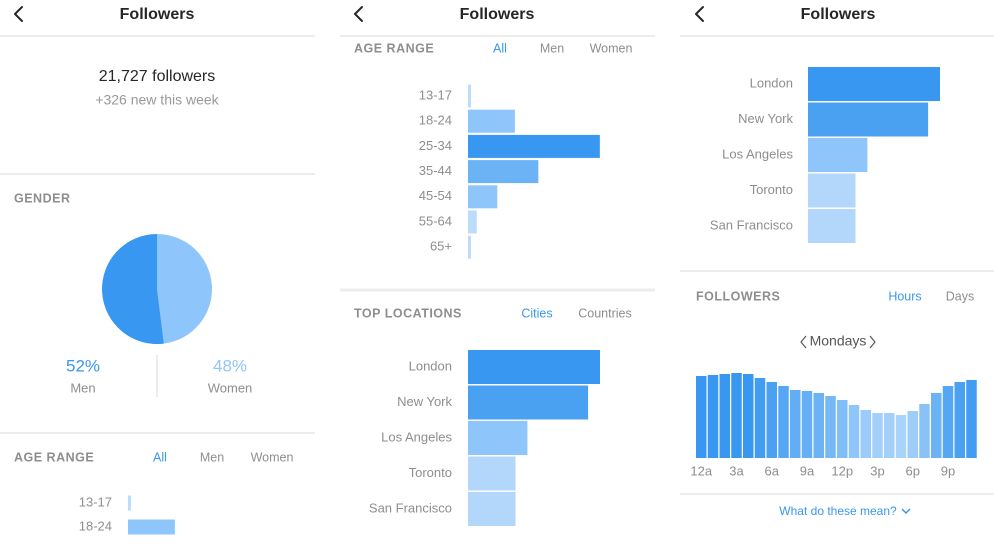  Describe the element at coordinates (803, 342) in the screenshot. I see `prev-day` at that location.